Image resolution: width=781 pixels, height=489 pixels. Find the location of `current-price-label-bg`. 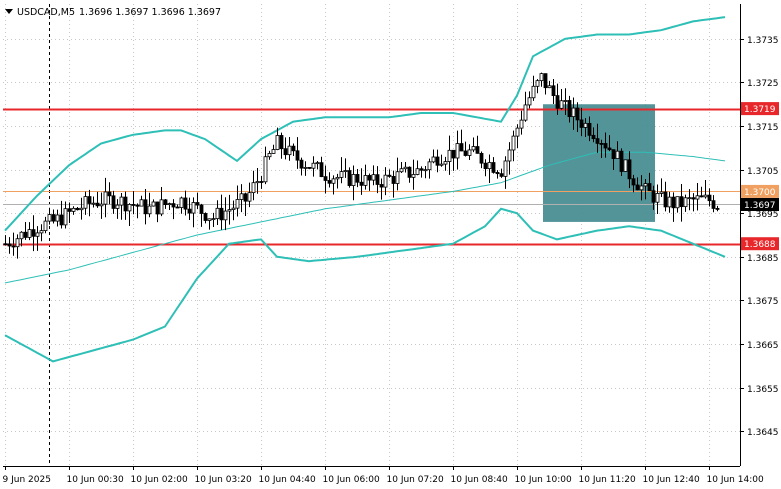

current-price-label-bg is located at coordinates (760, 204).